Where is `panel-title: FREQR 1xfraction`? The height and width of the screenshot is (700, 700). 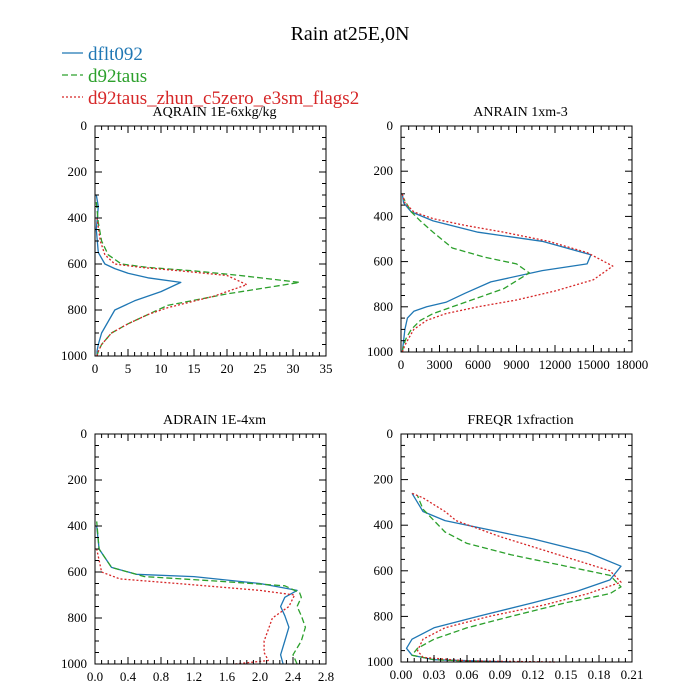 panel-title: FREQR 1xfraction is located at coordinates (520, 420).